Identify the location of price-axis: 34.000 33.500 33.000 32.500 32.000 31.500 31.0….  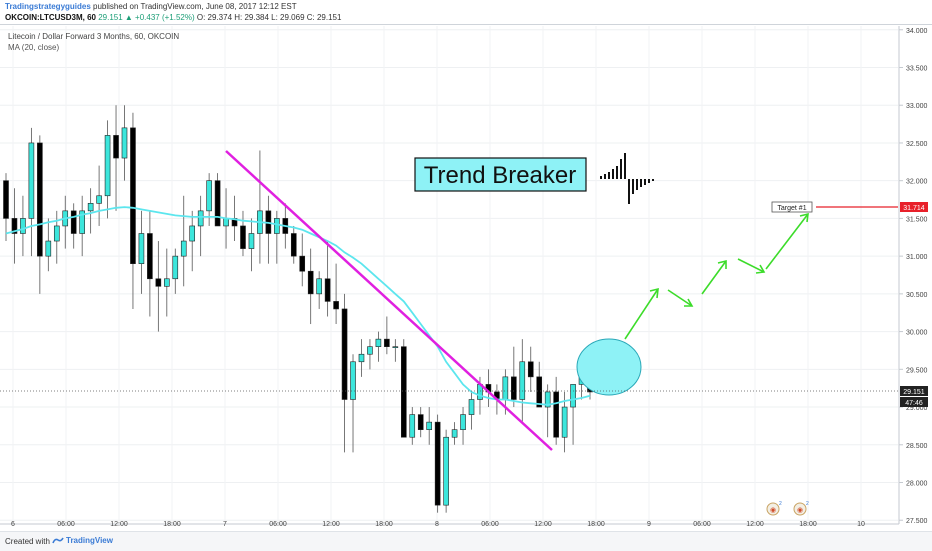
(913, 275).